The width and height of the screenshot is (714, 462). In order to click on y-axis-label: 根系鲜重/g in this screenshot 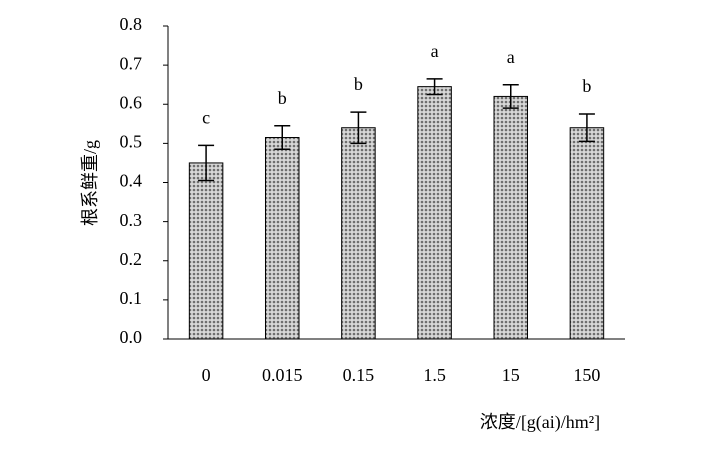, I will do `click(90, 183)`.